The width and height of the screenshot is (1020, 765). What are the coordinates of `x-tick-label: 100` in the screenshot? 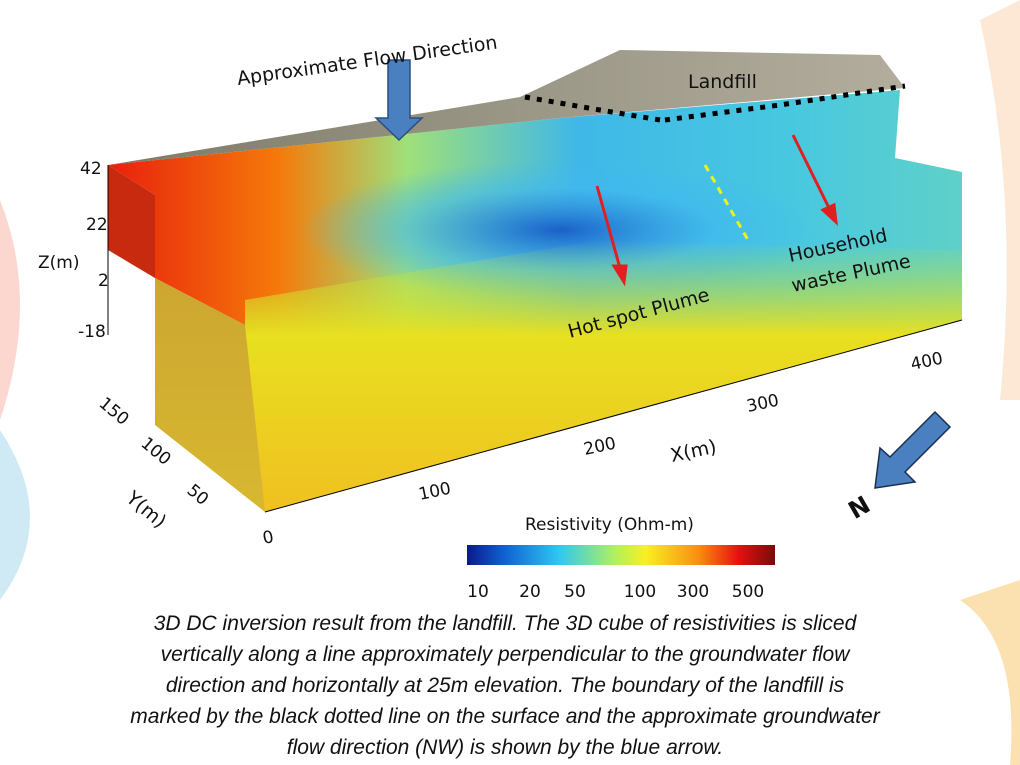 It's located at (435, 492).